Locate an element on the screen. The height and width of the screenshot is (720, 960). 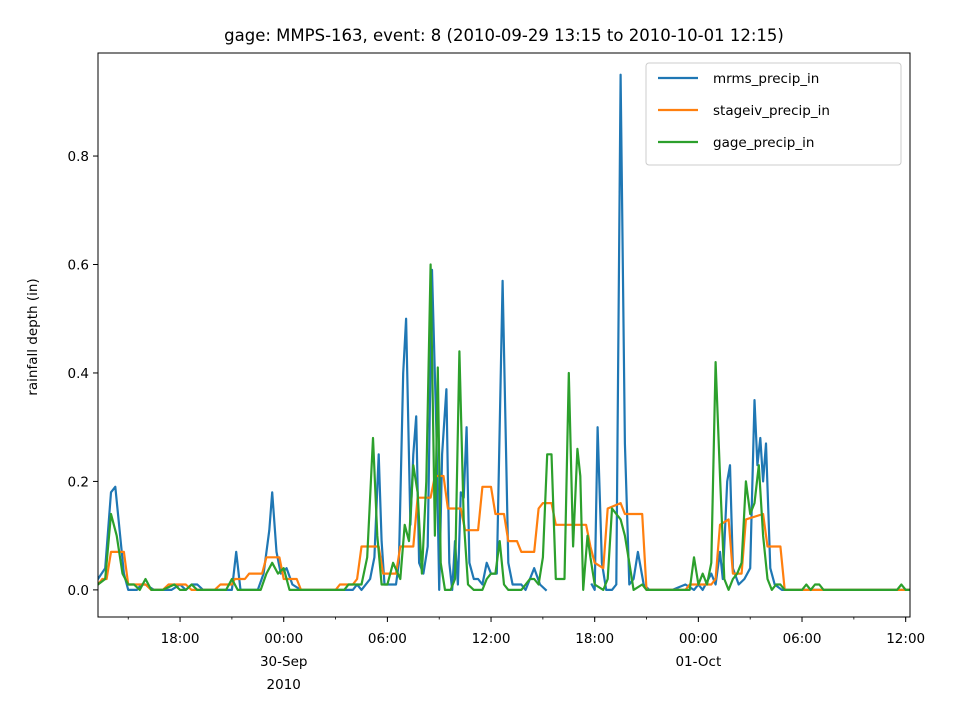
legend-frame is located at coordinates (773, 114).